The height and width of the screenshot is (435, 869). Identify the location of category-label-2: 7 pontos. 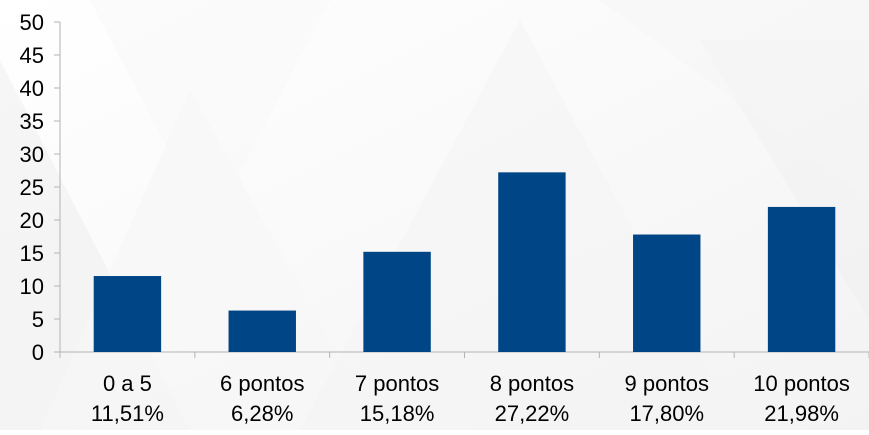
(397, 383).